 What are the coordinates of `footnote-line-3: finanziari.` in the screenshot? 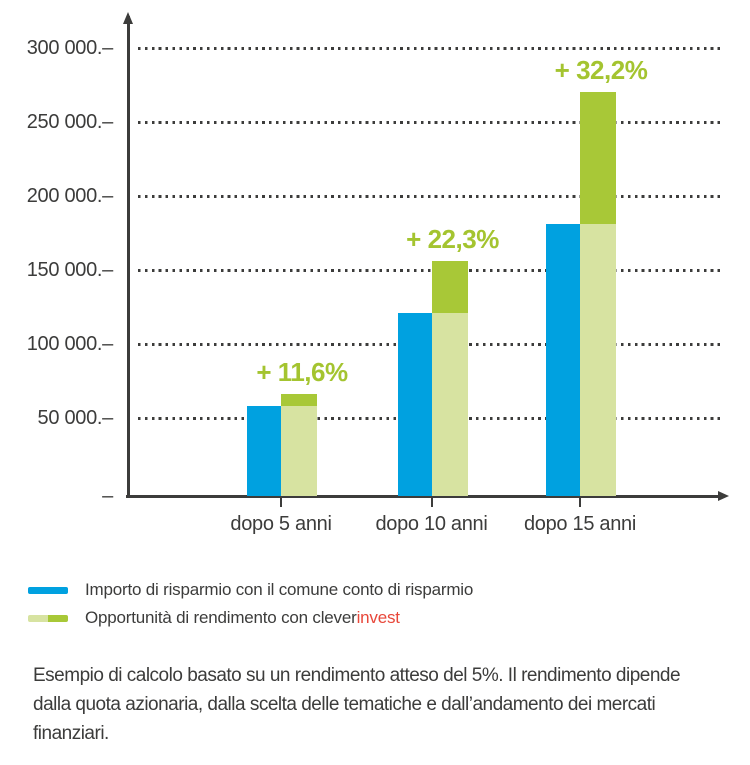 It's located at (71, 733).